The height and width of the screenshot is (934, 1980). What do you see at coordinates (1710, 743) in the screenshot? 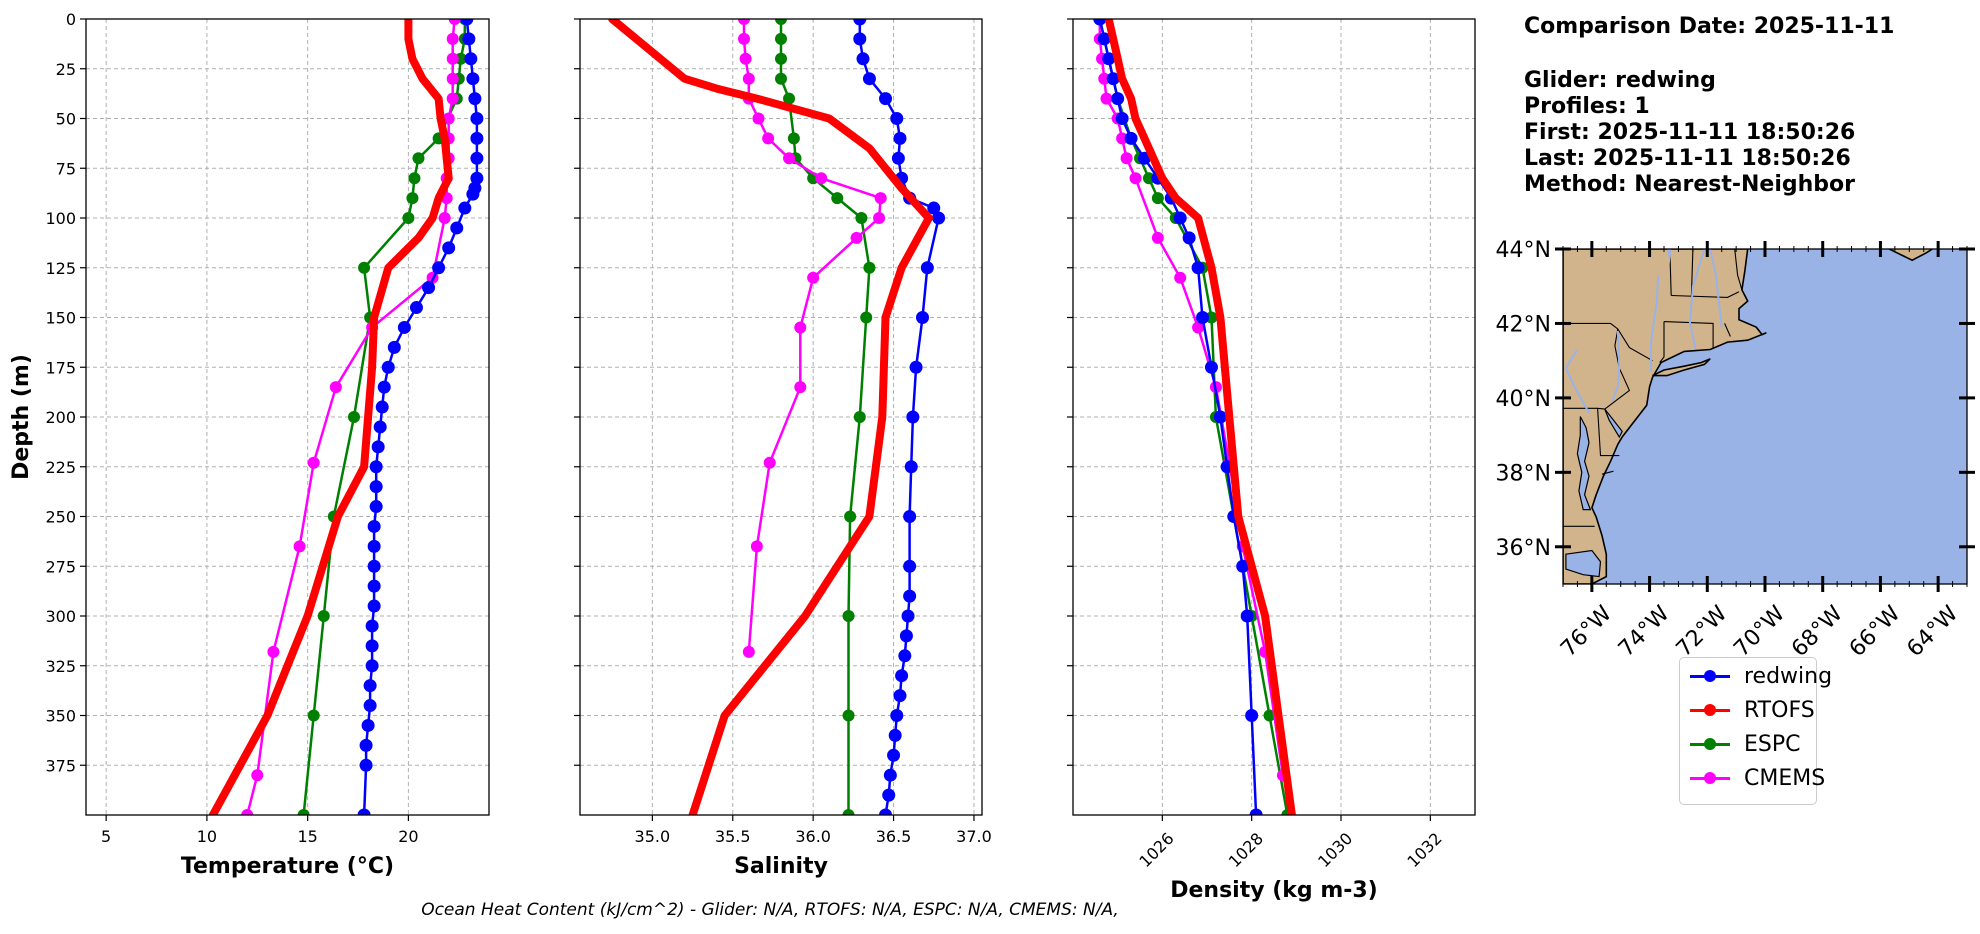
I see `legend-swatch-espc` at bounding box center [1710, 743].